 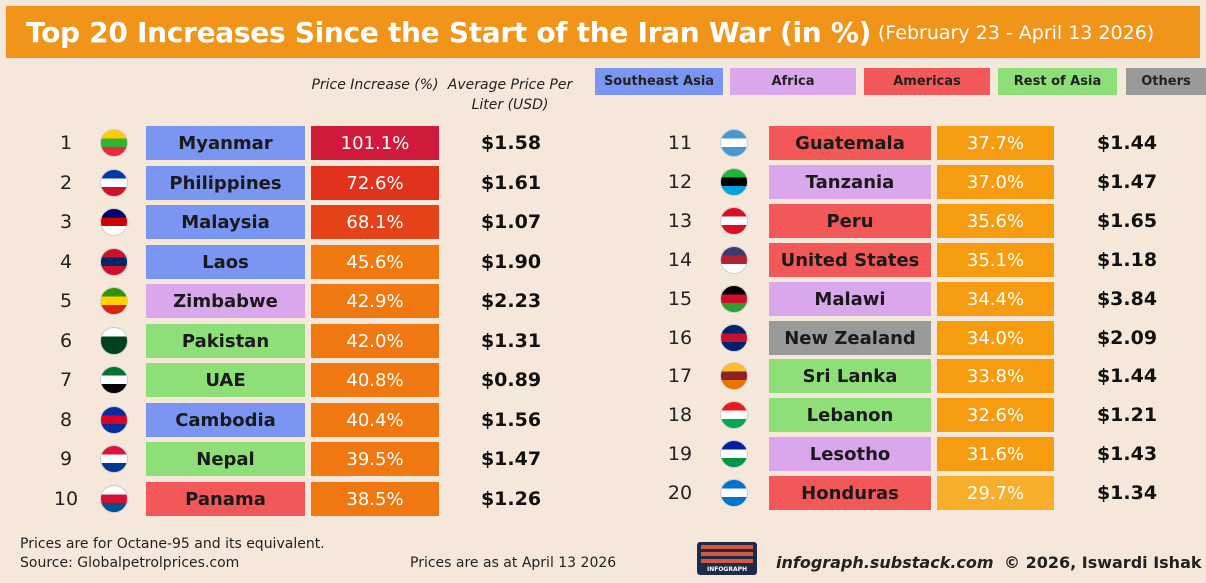 I want to click on as-of-date: Prices are as at April 13 2026, so click(x=513, y=563).